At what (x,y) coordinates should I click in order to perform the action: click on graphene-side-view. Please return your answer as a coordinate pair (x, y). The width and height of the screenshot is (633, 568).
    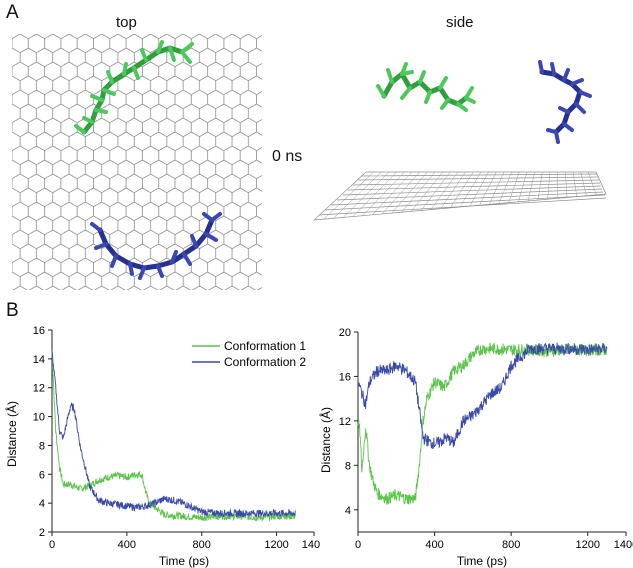
    Looking at the image, I should click on (460, 140).